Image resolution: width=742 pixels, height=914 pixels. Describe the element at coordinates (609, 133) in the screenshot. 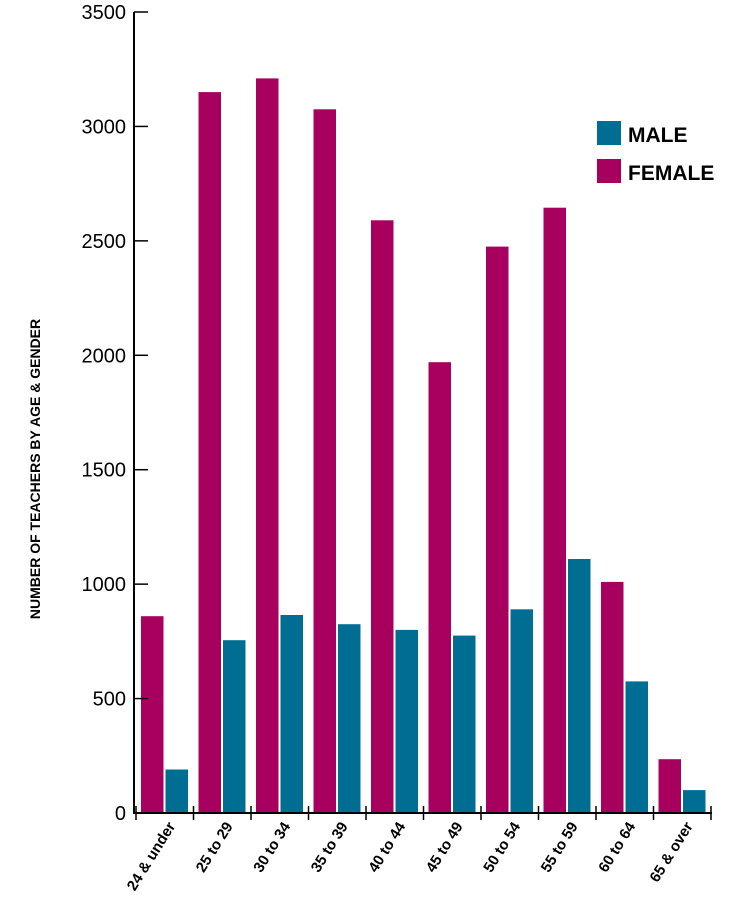

I see `legend-swatch-male` at that location.